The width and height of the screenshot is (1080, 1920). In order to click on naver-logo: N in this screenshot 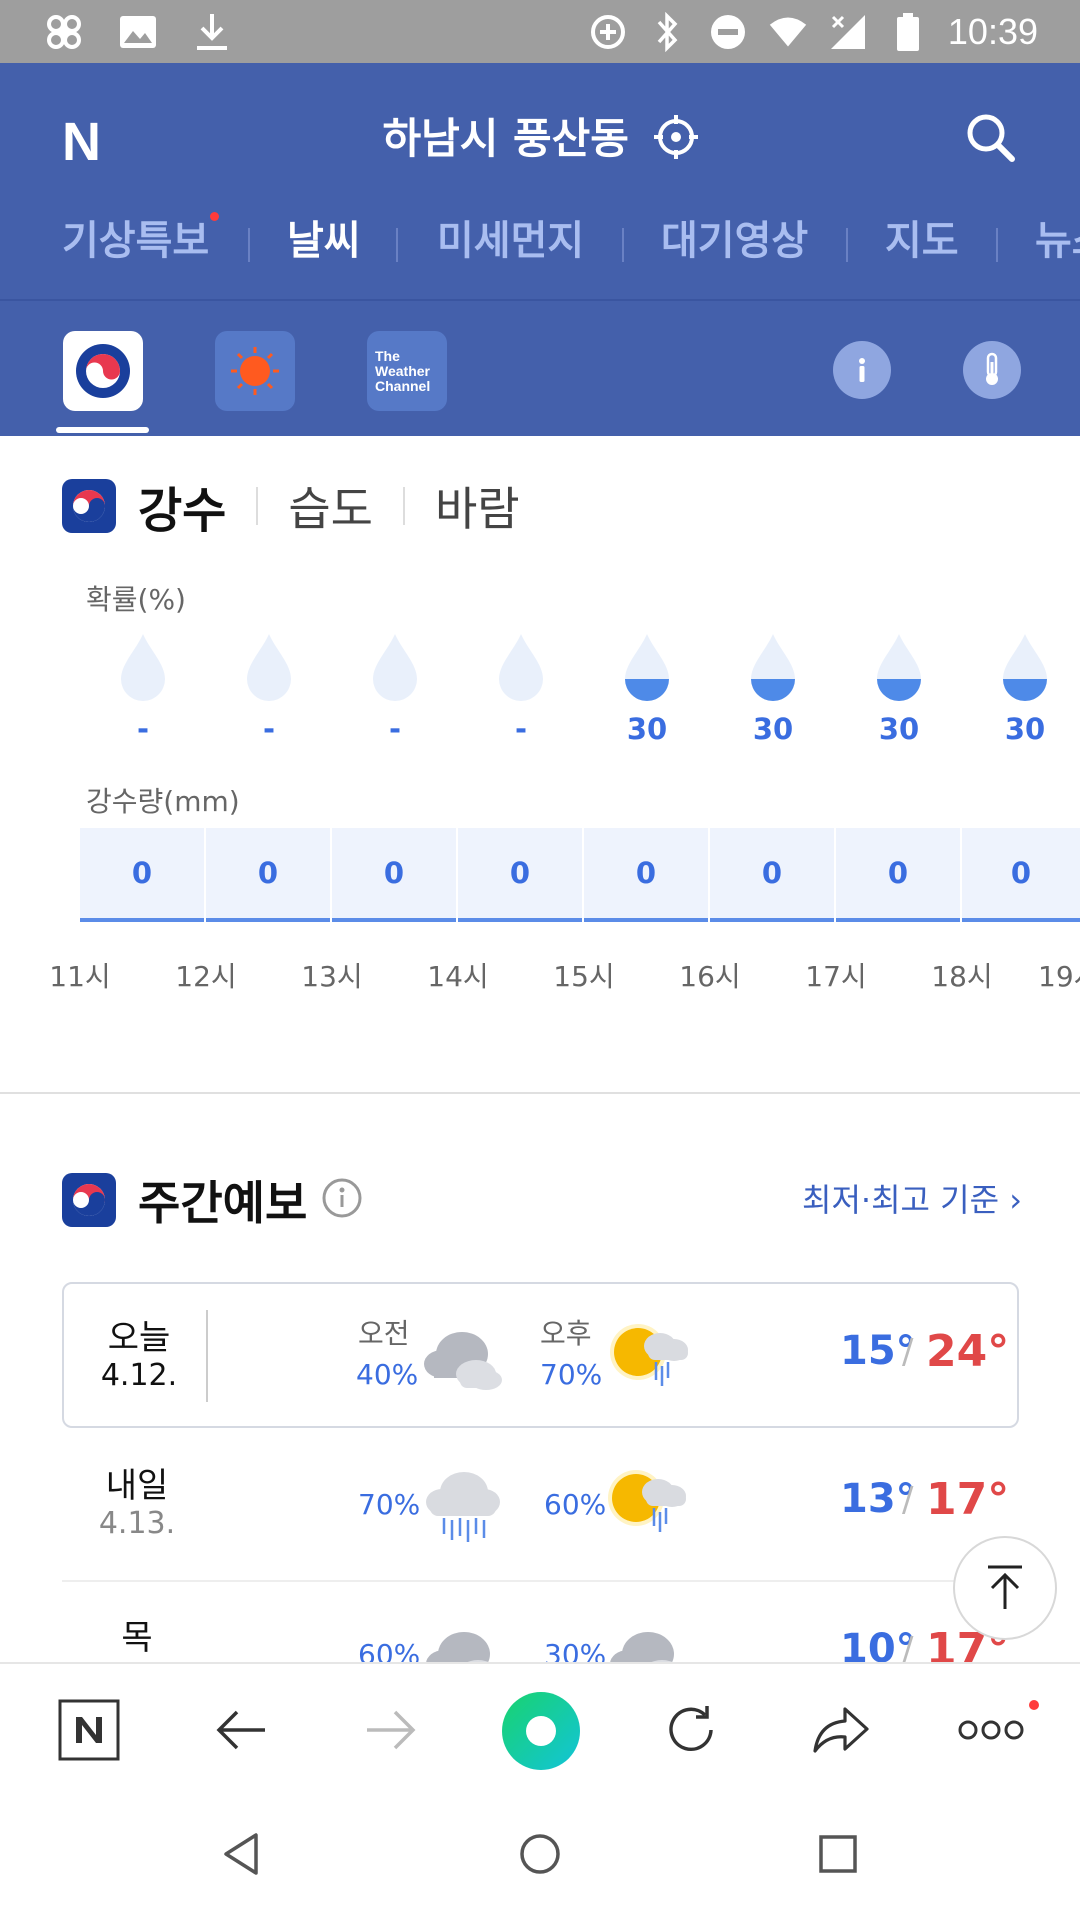, I will do `click(81, 142)`.